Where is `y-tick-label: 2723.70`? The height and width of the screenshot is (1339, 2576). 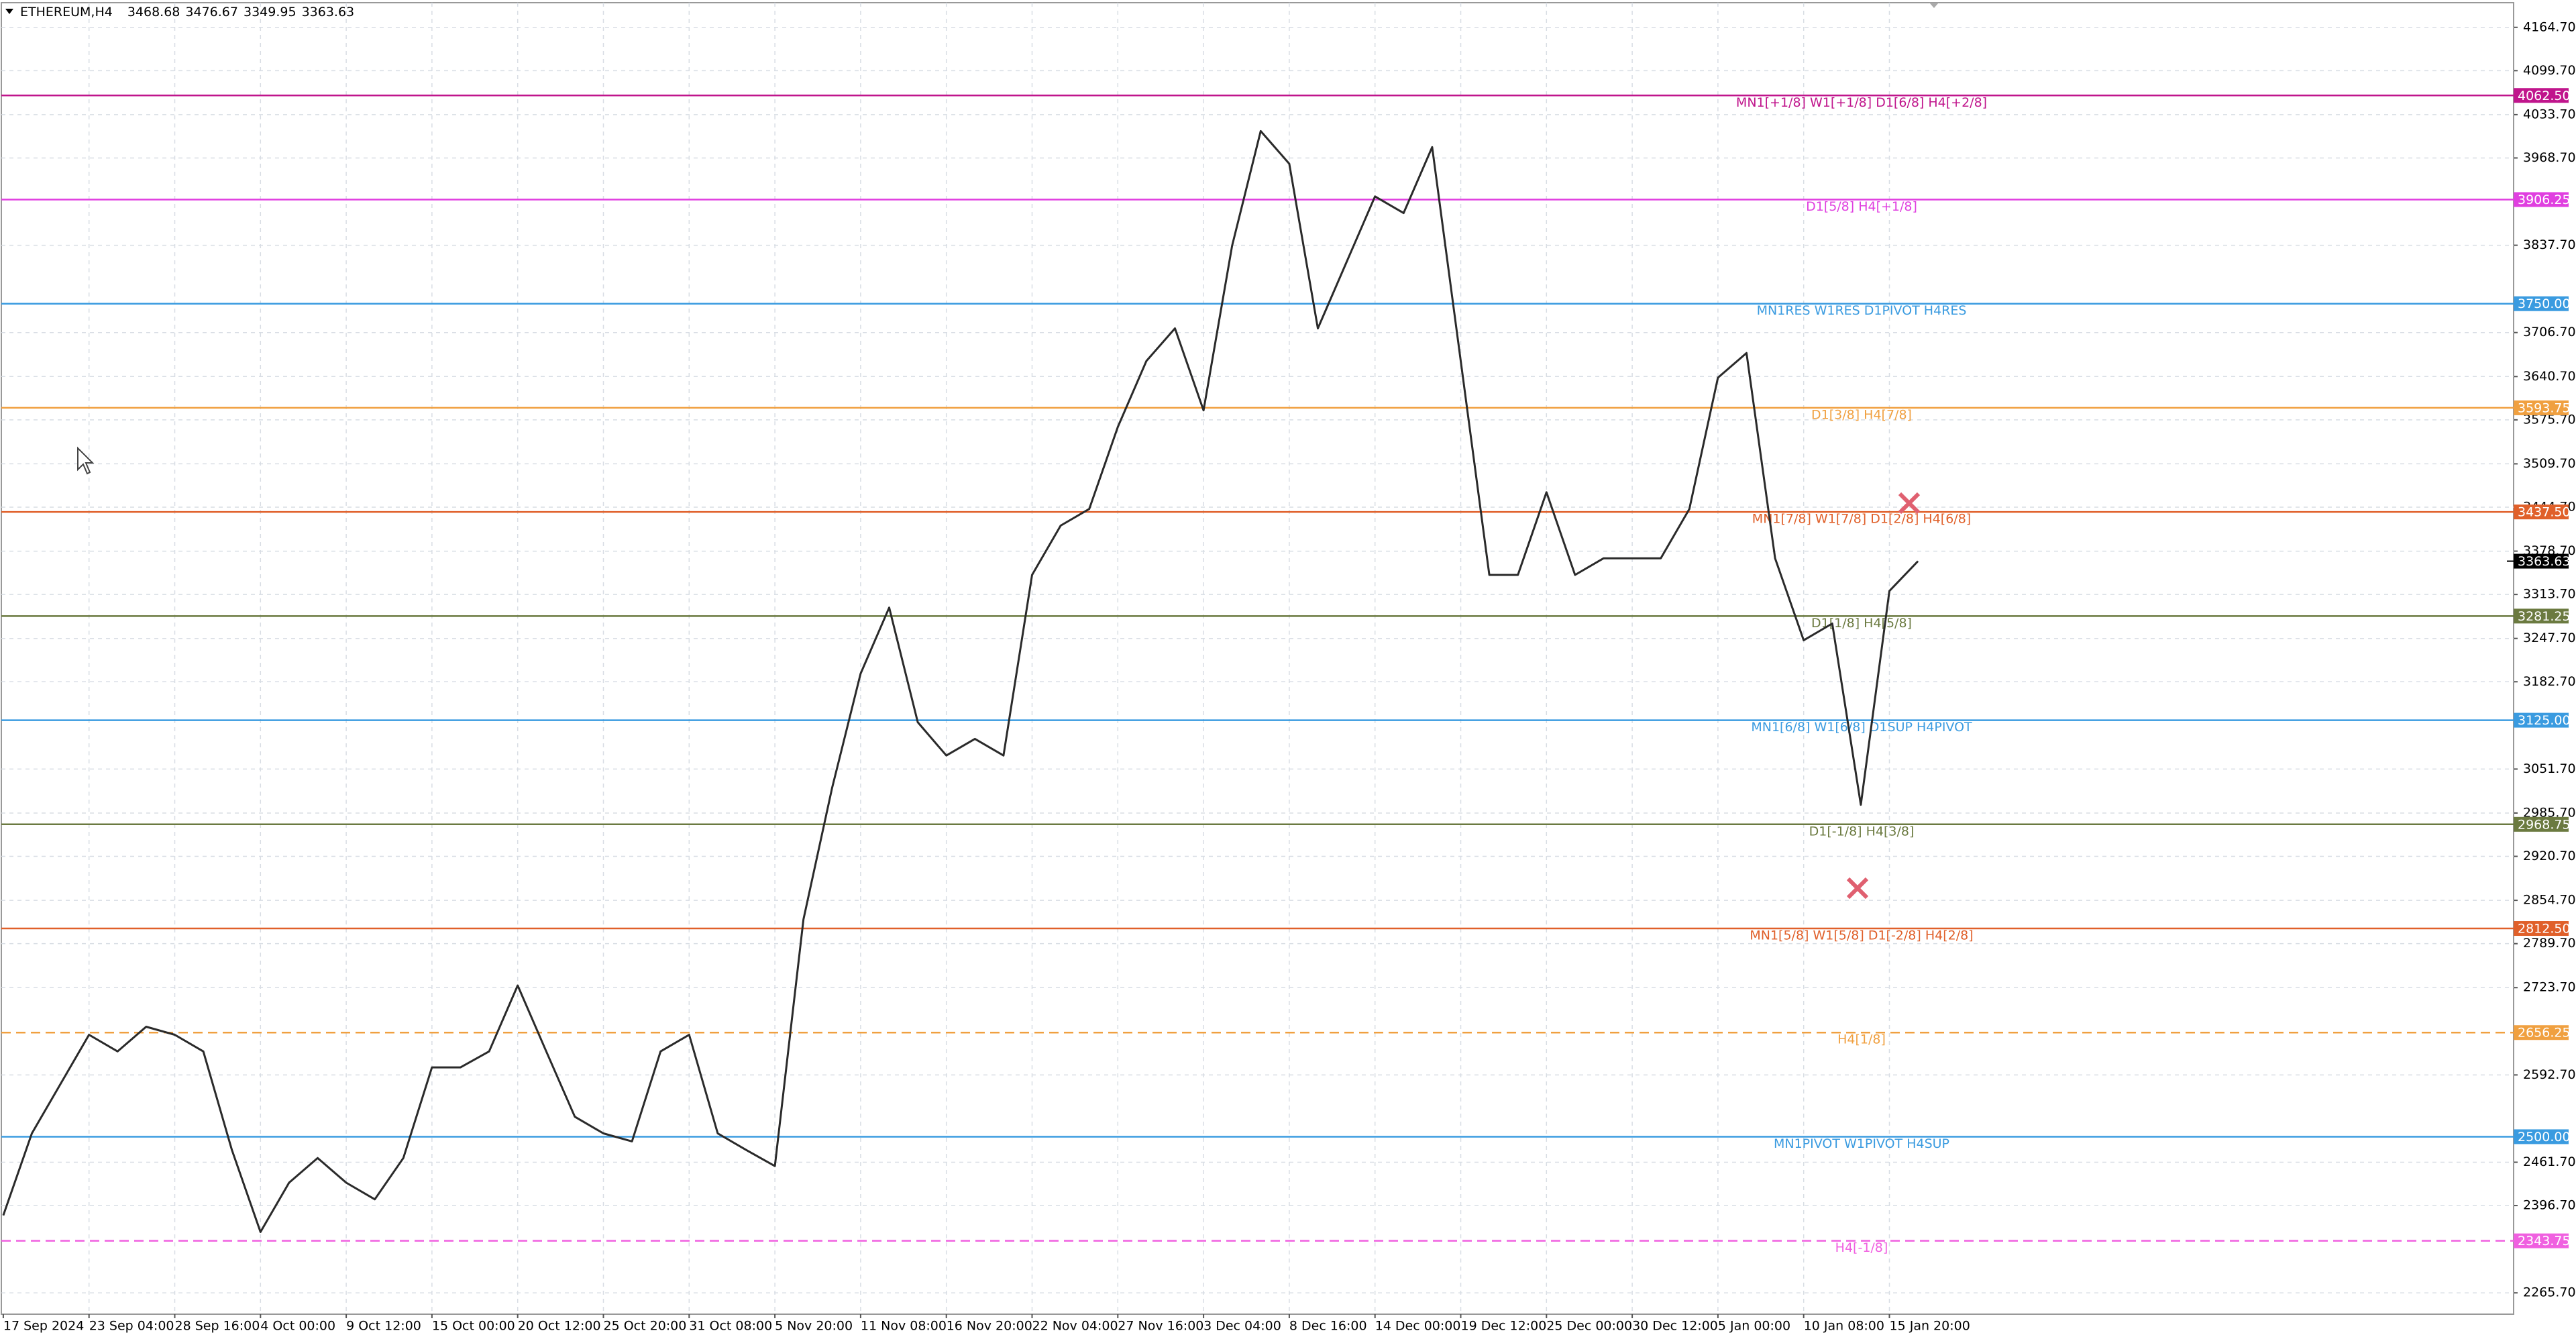 y-tick-label: 2723.70 is located at coordinates (2549, 987).